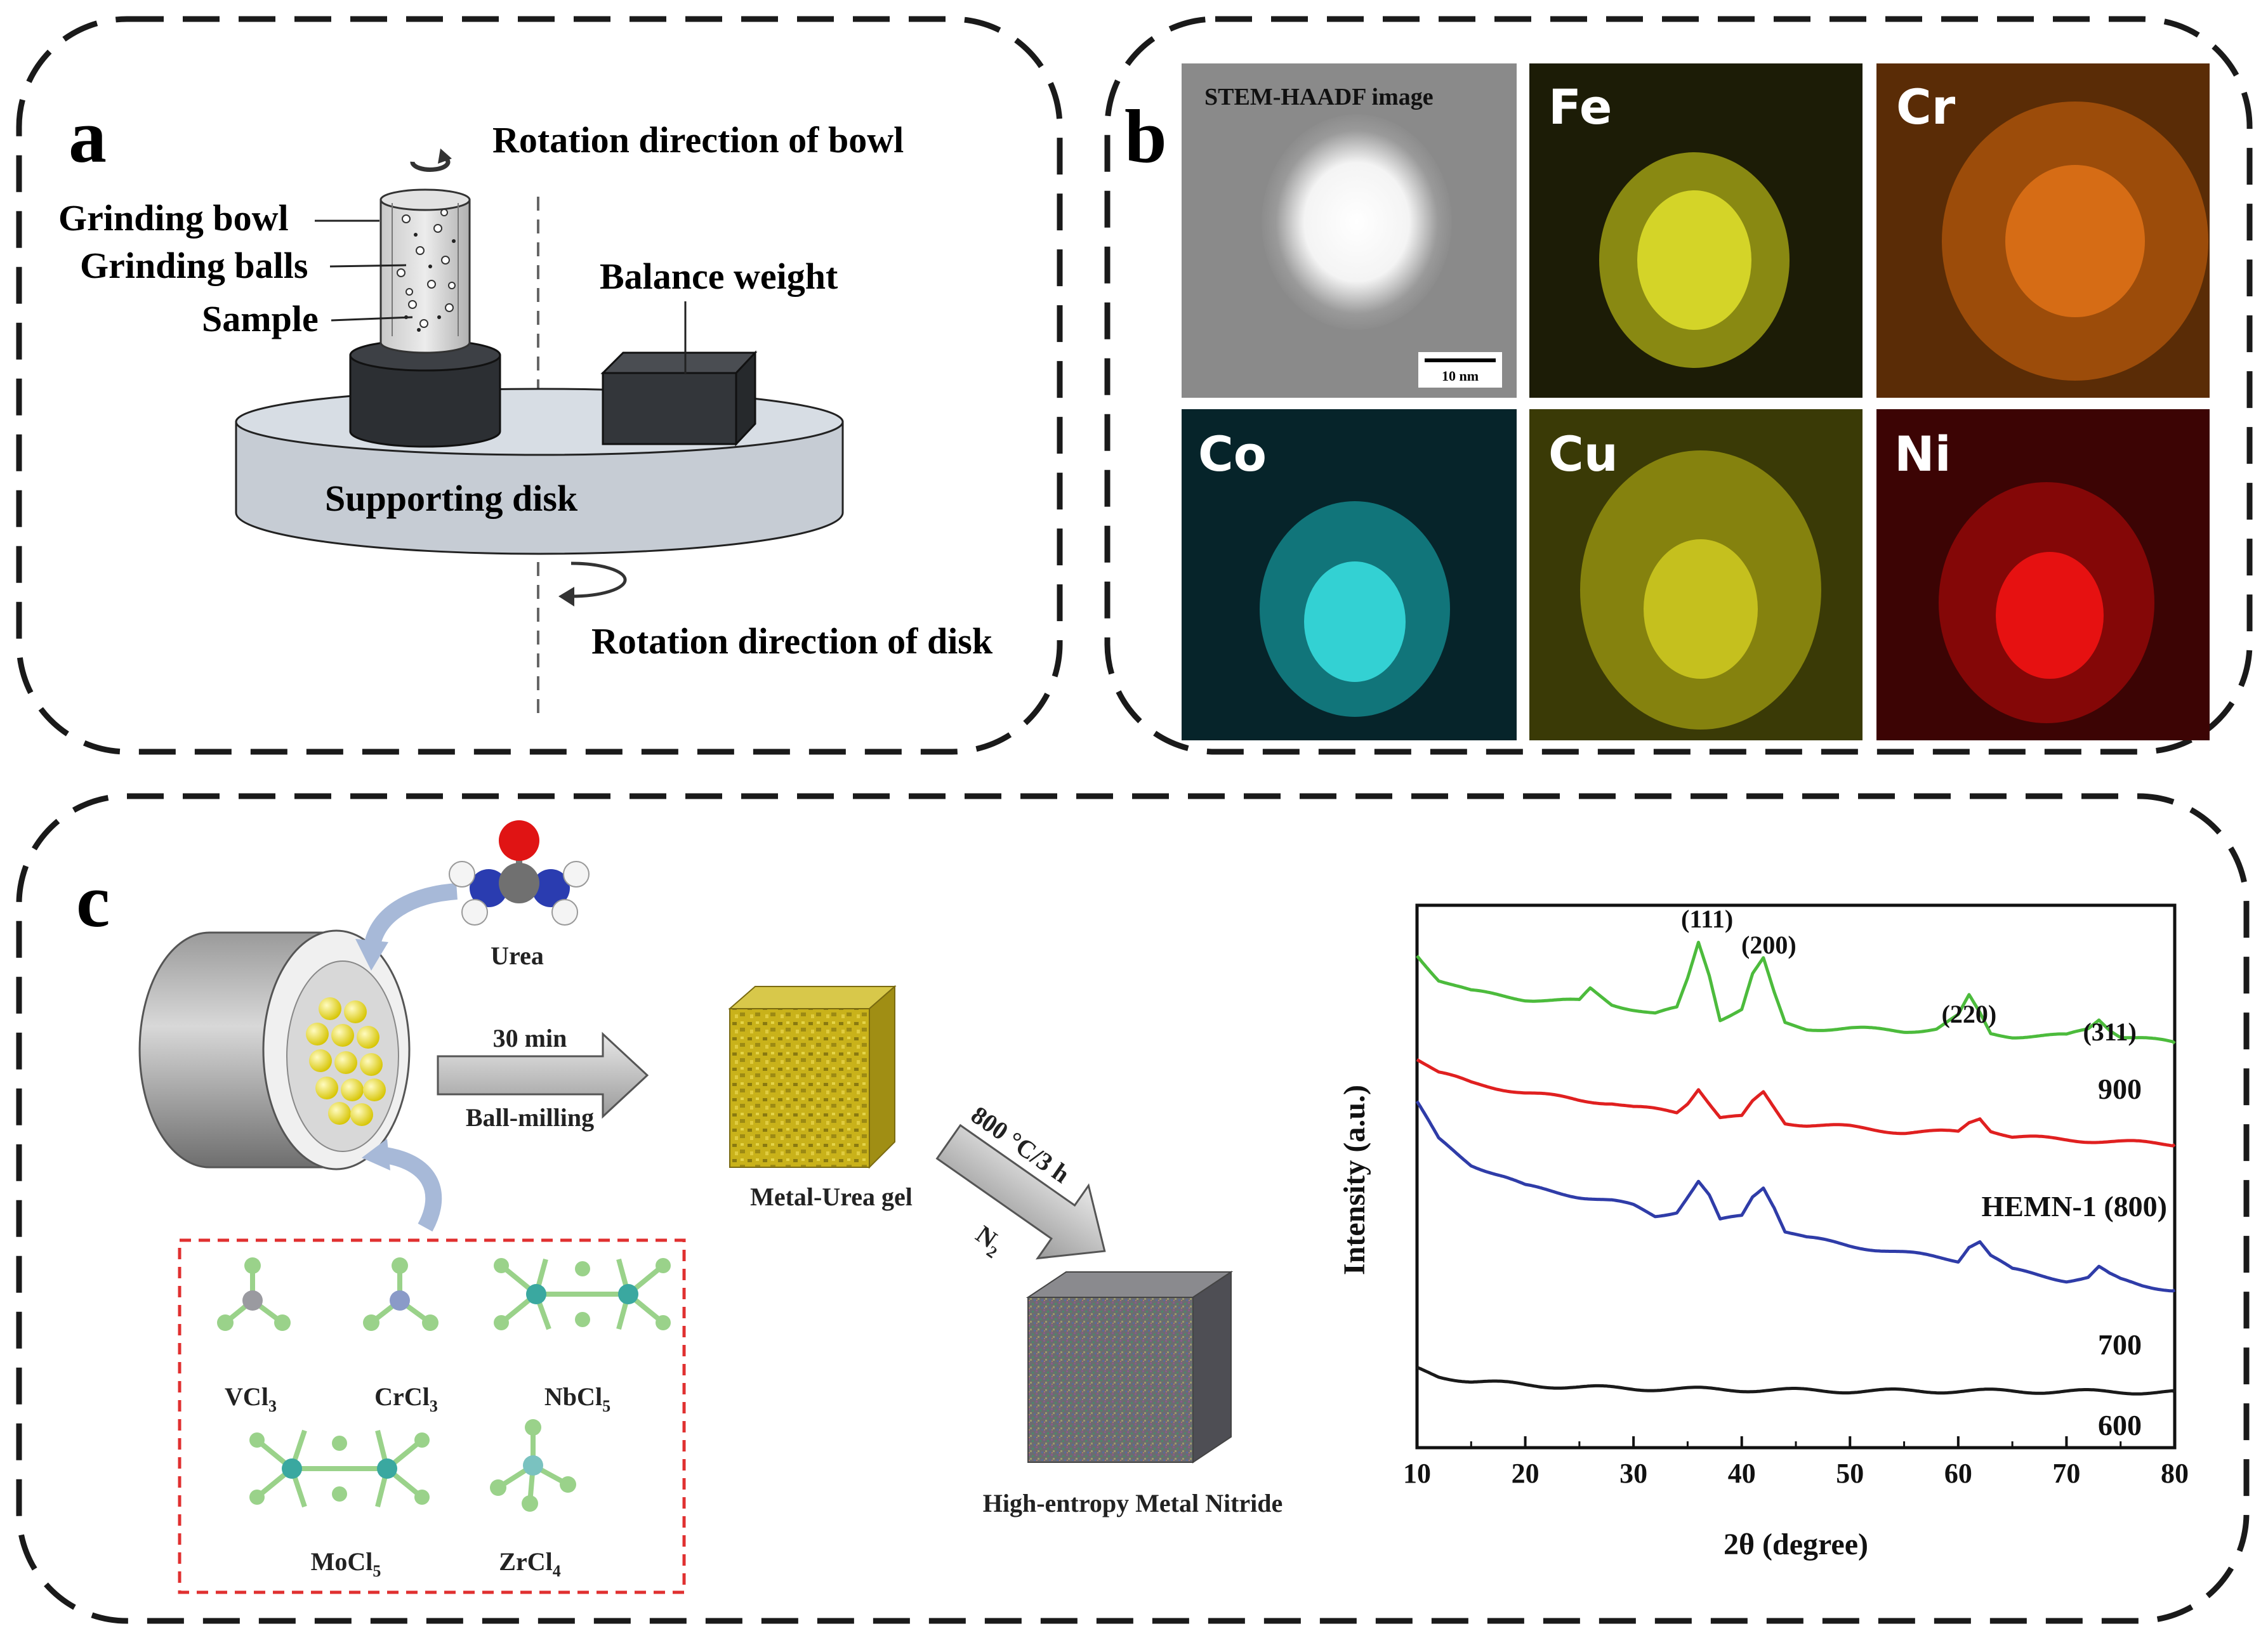 The image size is (2268, 1638). I want to click on supporting-disk, so click(539, 488).